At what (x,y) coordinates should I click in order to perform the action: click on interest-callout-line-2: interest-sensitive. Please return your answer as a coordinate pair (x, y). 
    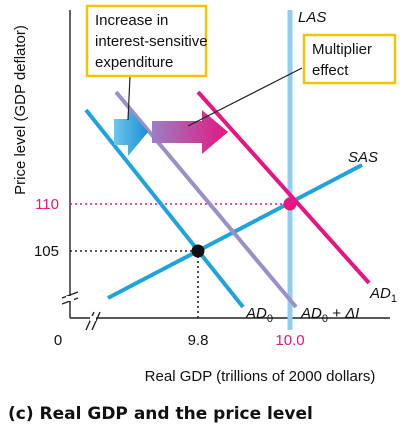
    Looking at the image, I should click on (151, 41).